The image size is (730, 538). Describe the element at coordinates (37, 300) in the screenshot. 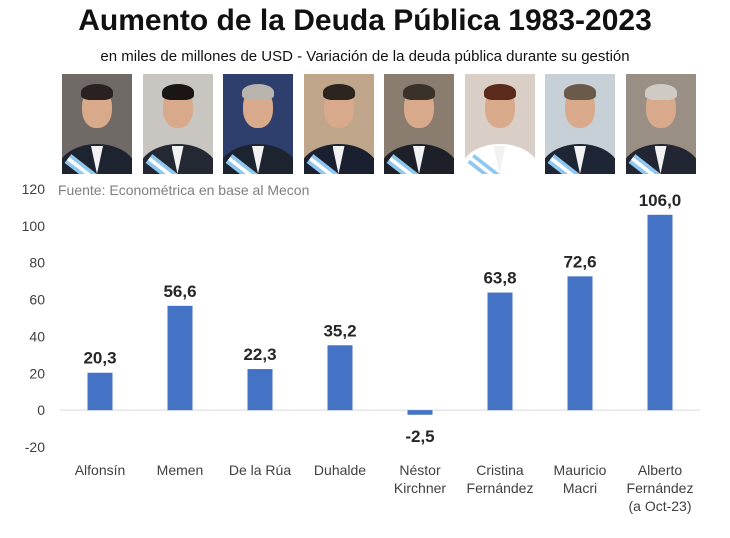

I see `y-tick-label: 60` at that location.